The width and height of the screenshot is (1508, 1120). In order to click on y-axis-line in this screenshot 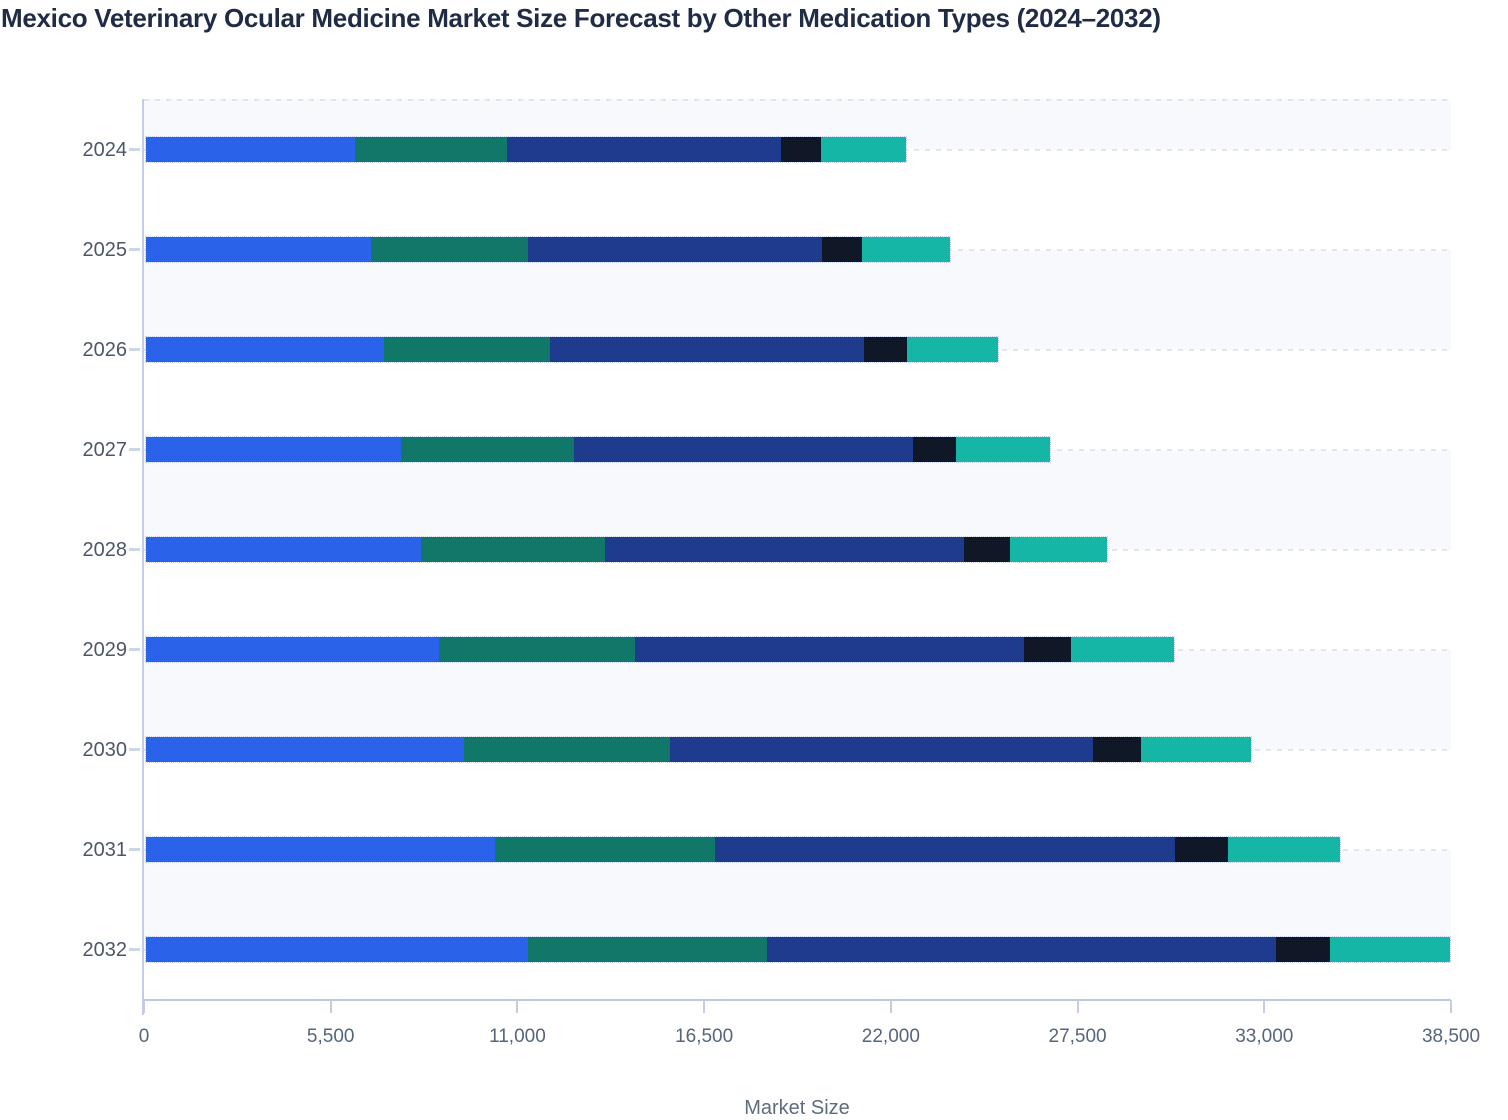, I will do `click(143, 557)`.